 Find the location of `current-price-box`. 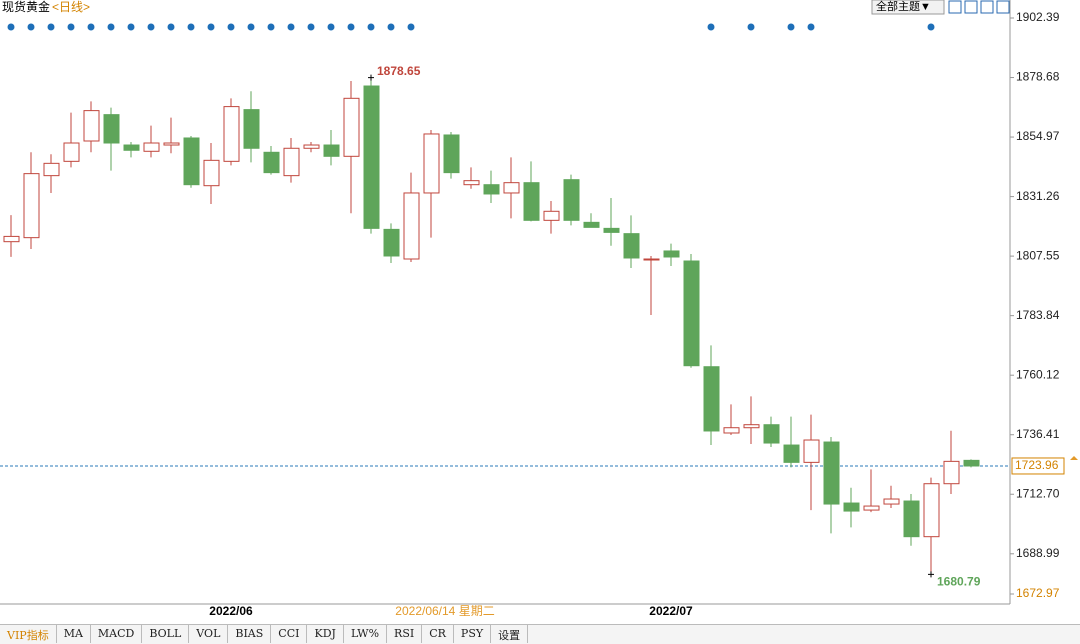

current-price-box is located at coordinates (1038, 466).